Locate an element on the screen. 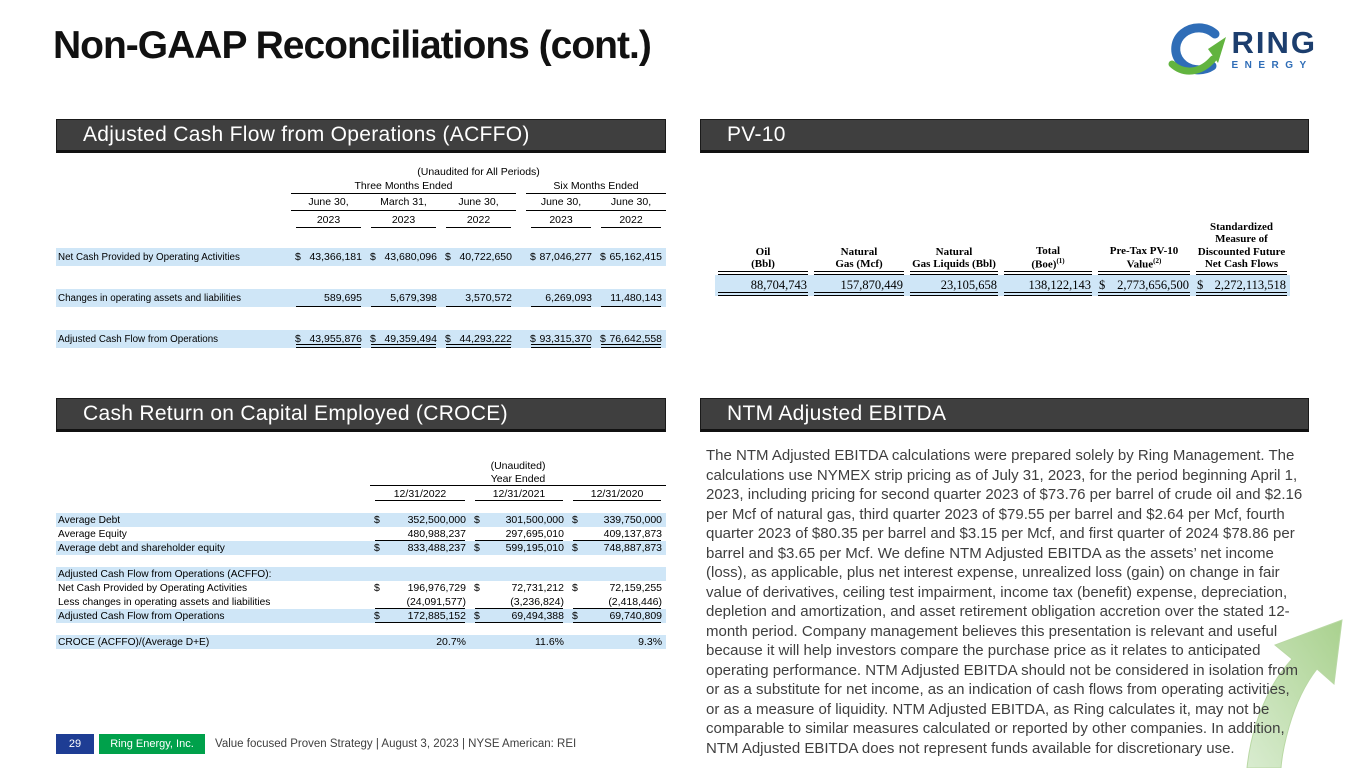  logo-brand-text: RING is located at coordinates (1274, 42).